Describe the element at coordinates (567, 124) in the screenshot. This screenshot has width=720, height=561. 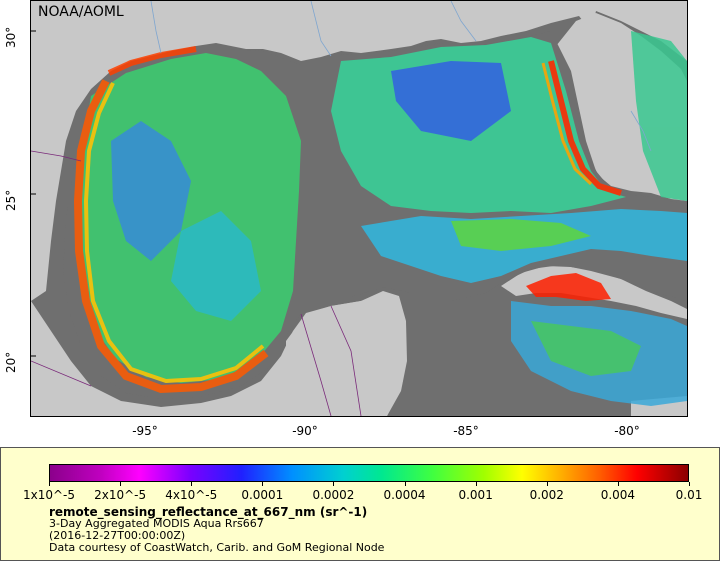
I see `coast-florida-warm` at that location.